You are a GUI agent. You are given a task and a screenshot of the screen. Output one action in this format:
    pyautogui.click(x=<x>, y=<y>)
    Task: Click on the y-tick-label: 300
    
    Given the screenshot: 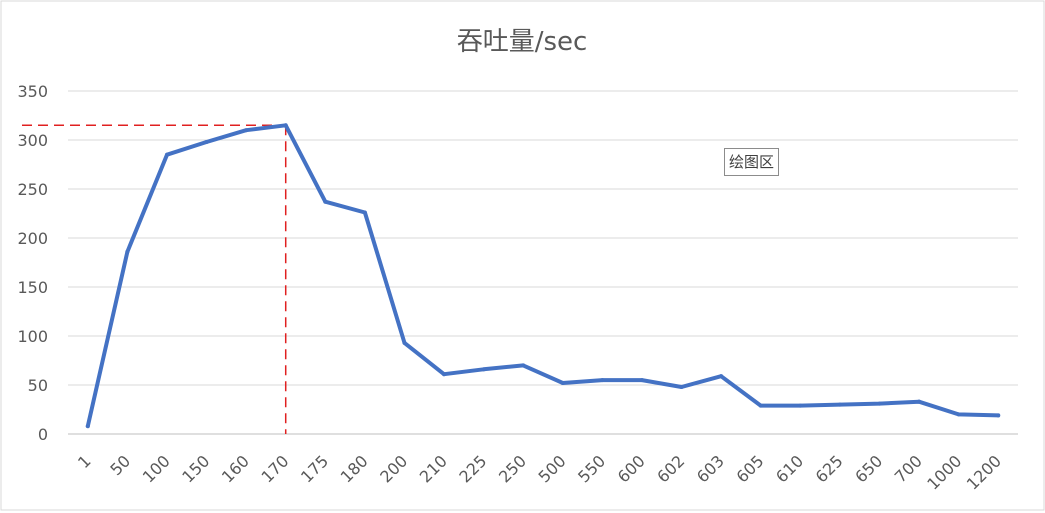 What is the action you would take?
    pyautogui.click(x=32, y=140)
    